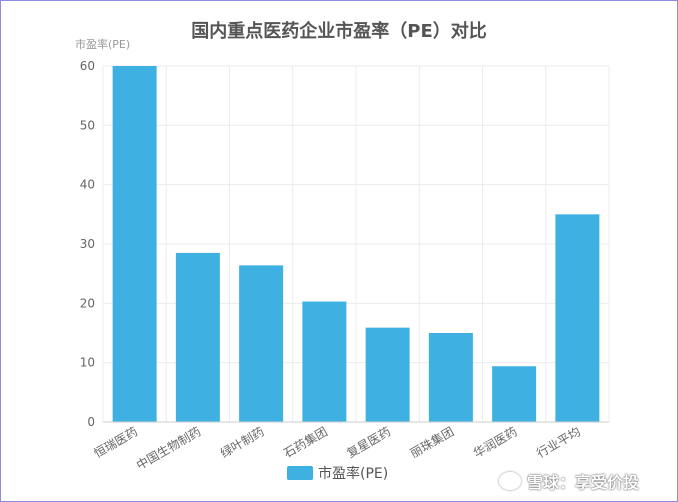 This screenshot has width=678, height=502. Describe the element at coordinates (583, 482) in the screenshot. I see `watermark-text: 雪球：享受价投` at that location.